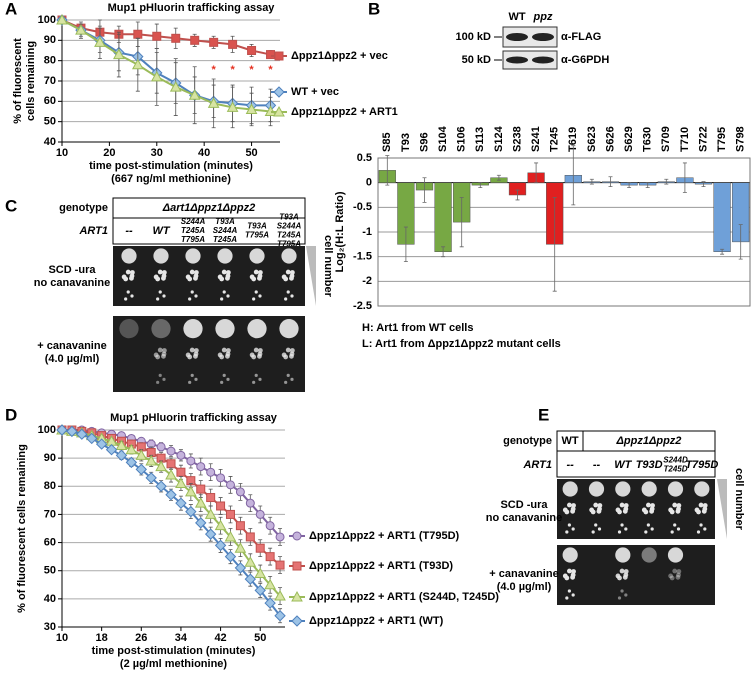  What do you see at coordinates (571, 465) in the screenshot?
I see `lane-label: --` at bounding box center [571, 465].